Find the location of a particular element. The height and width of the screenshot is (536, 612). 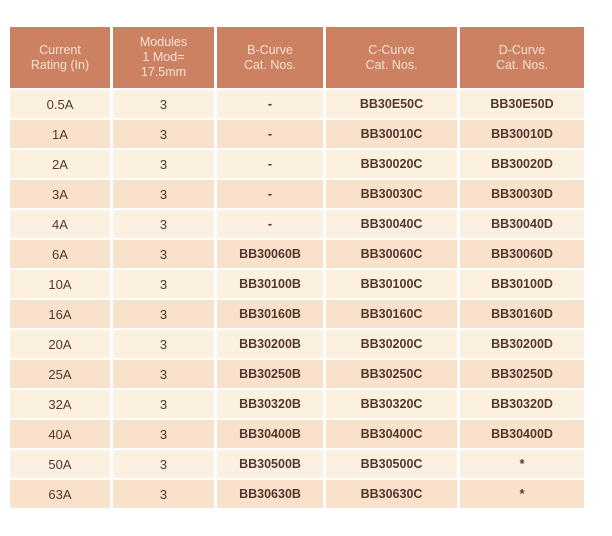

table-row: 2A 3 - BB30020C BB30020D is located at coordinates (297, 164).